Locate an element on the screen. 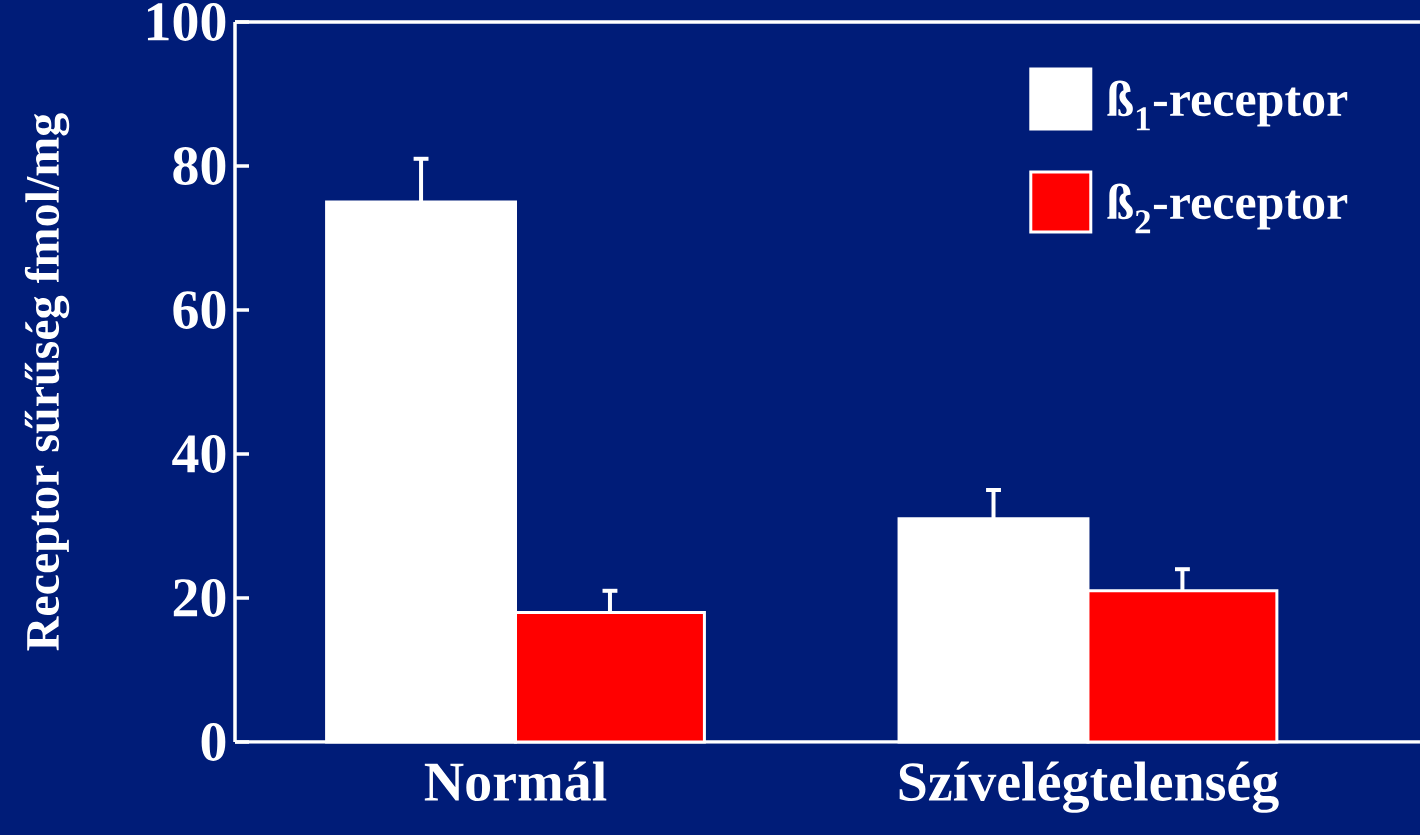 This screenshot has width=1420, height=835. y-tick-label: 40 is located at coordinates (199, 454).